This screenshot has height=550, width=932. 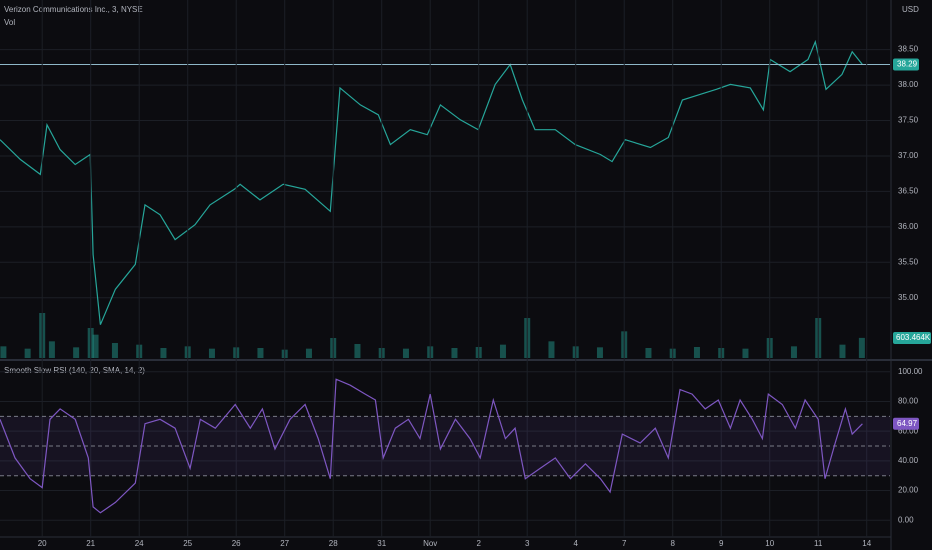 What do you see at coordinates (908, 401) in the screenshot?
I see `y-tick-label: 80.00` at bounding box center [908, 401].